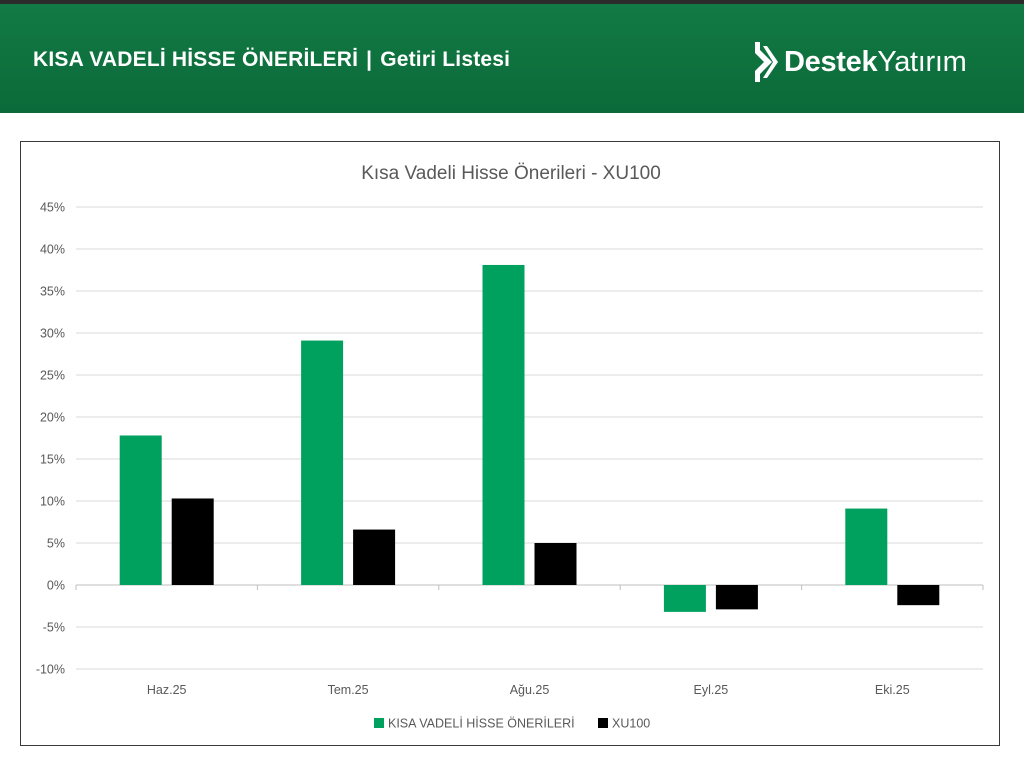 Image resolution: width=1024 pixels, height=773 pixels. Describe the element at coordinates (831, 61) in the screenshot. I see `logo-text-destek: Destek` at that location.